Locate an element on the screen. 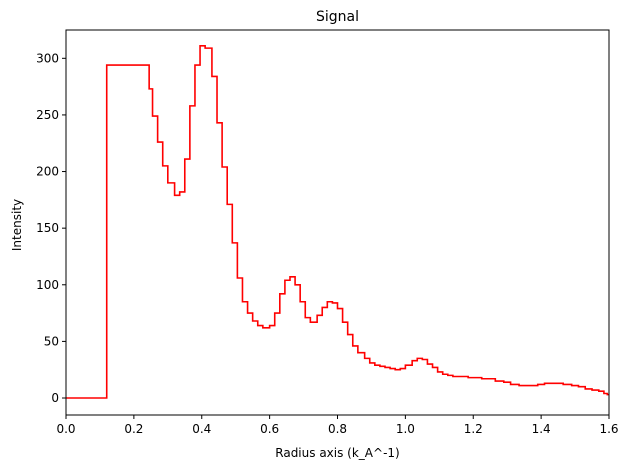  x-tick-label: 1.6 is located at coordinates (608, 429).